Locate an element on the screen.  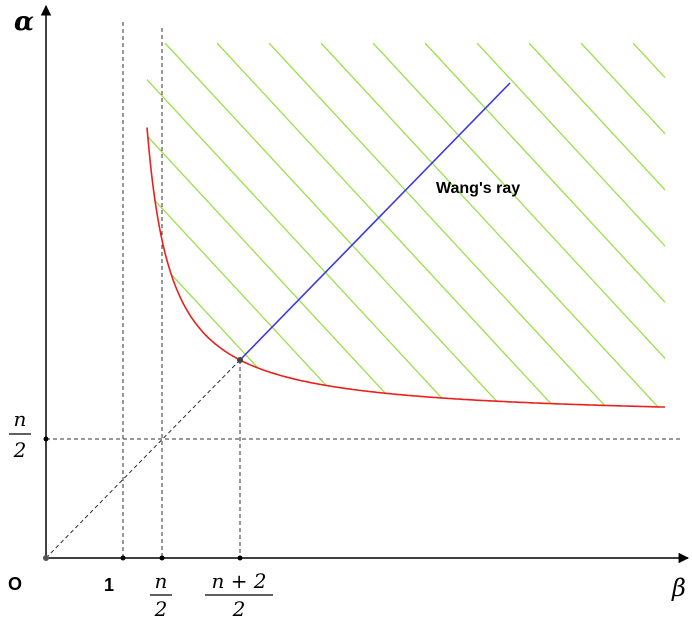
diagonal-dashed-line is located at coordinates (143, 459).